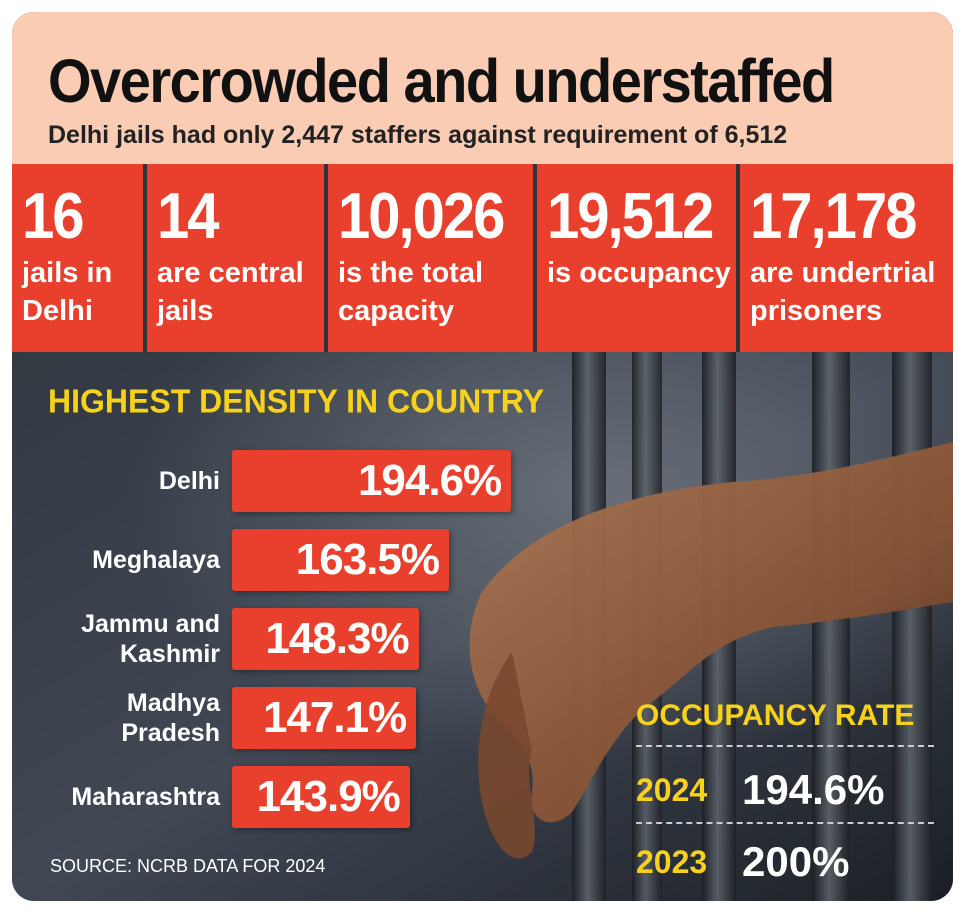  What do you see at coordinates (230, 292) in the screenshot?
I see `stat-label: are central jails` at bounding box center [230, 292].